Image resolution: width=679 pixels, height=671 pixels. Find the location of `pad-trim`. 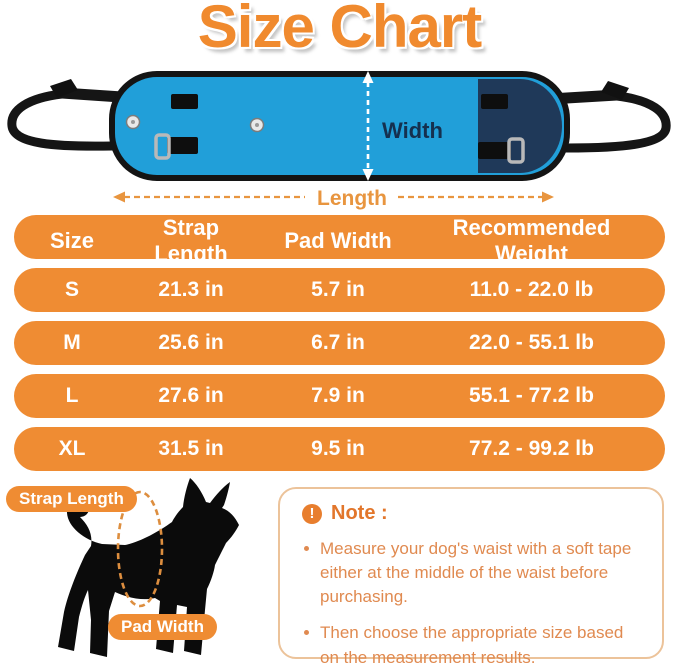

pad-trim is located at coordinates (339, 126).